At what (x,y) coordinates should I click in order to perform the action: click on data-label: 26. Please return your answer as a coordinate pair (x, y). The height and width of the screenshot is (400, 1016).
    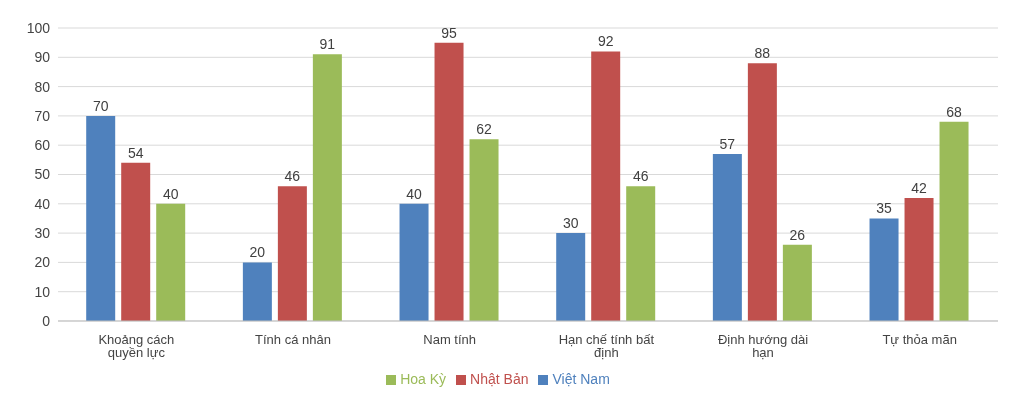
    Looking at the image, I should click on (797, 234).